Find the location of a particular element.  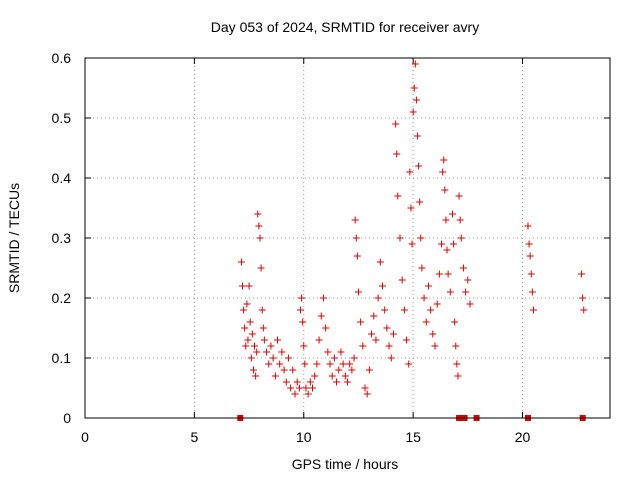

y-tick-label: 0.6 is located at coordinates (62, 58).